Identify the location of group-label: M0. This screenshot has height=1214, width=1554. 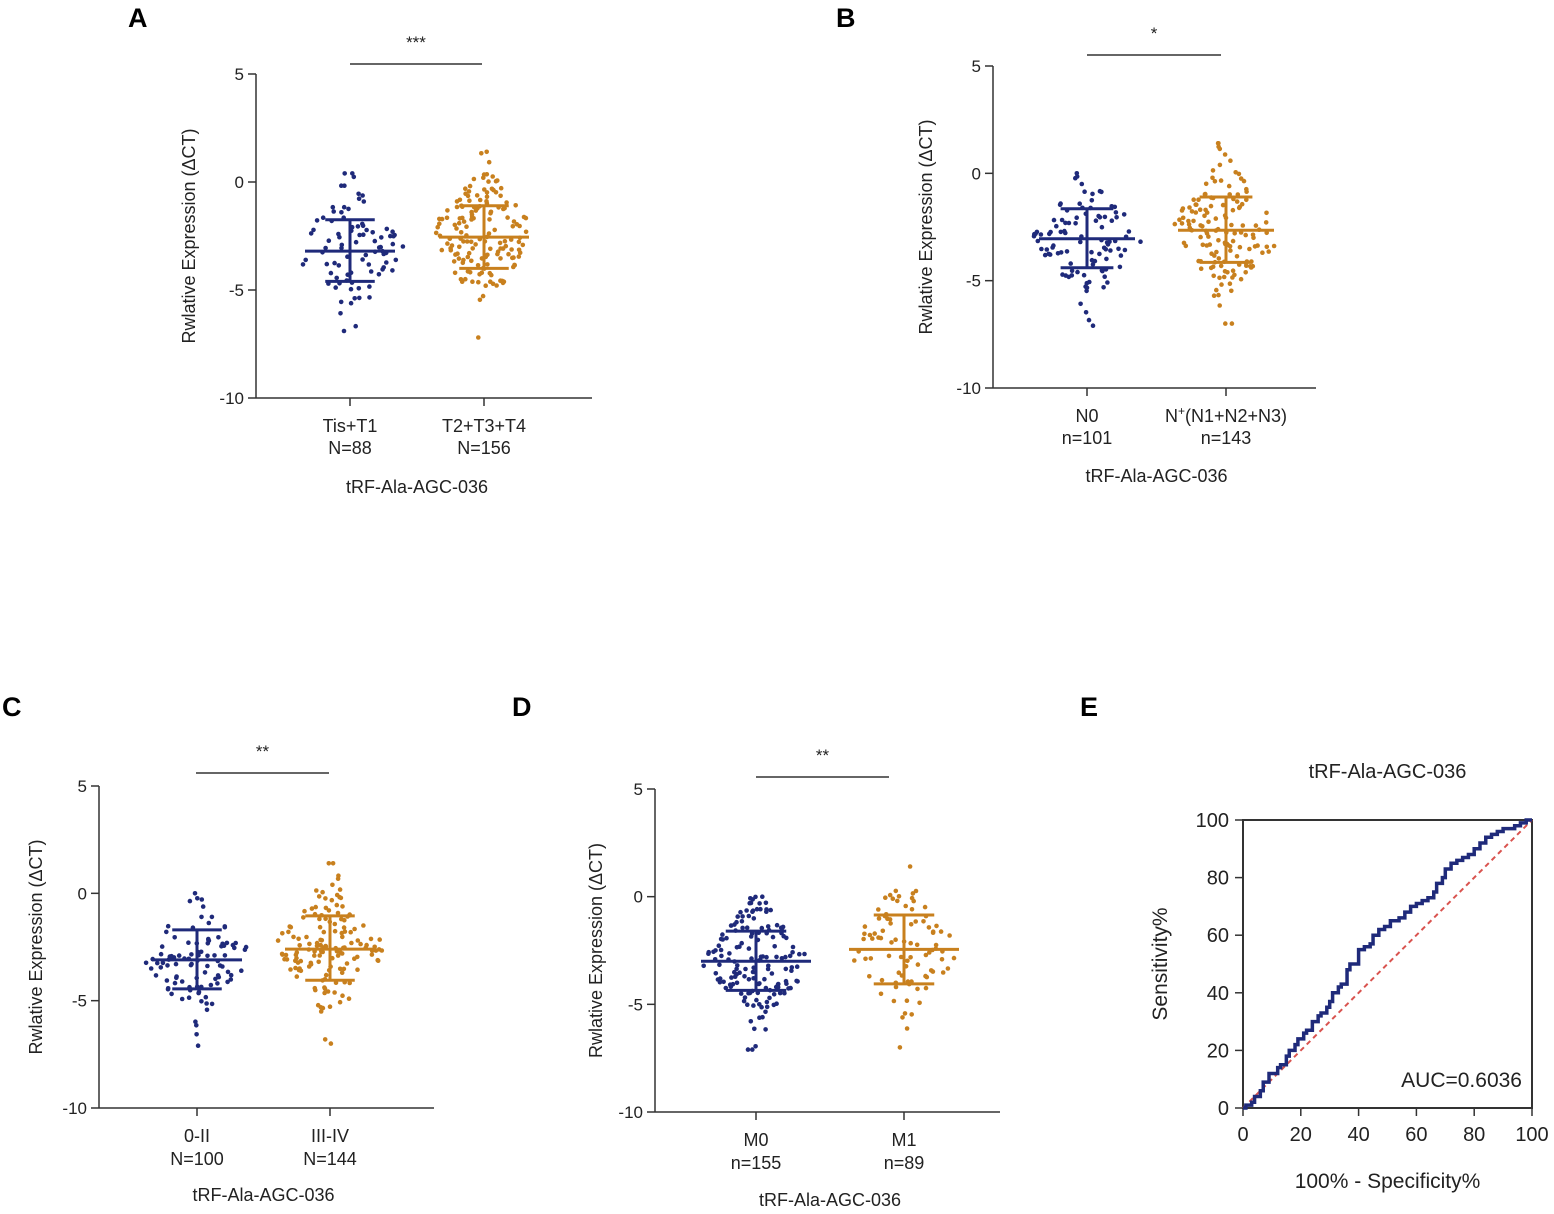
(755, 1140).